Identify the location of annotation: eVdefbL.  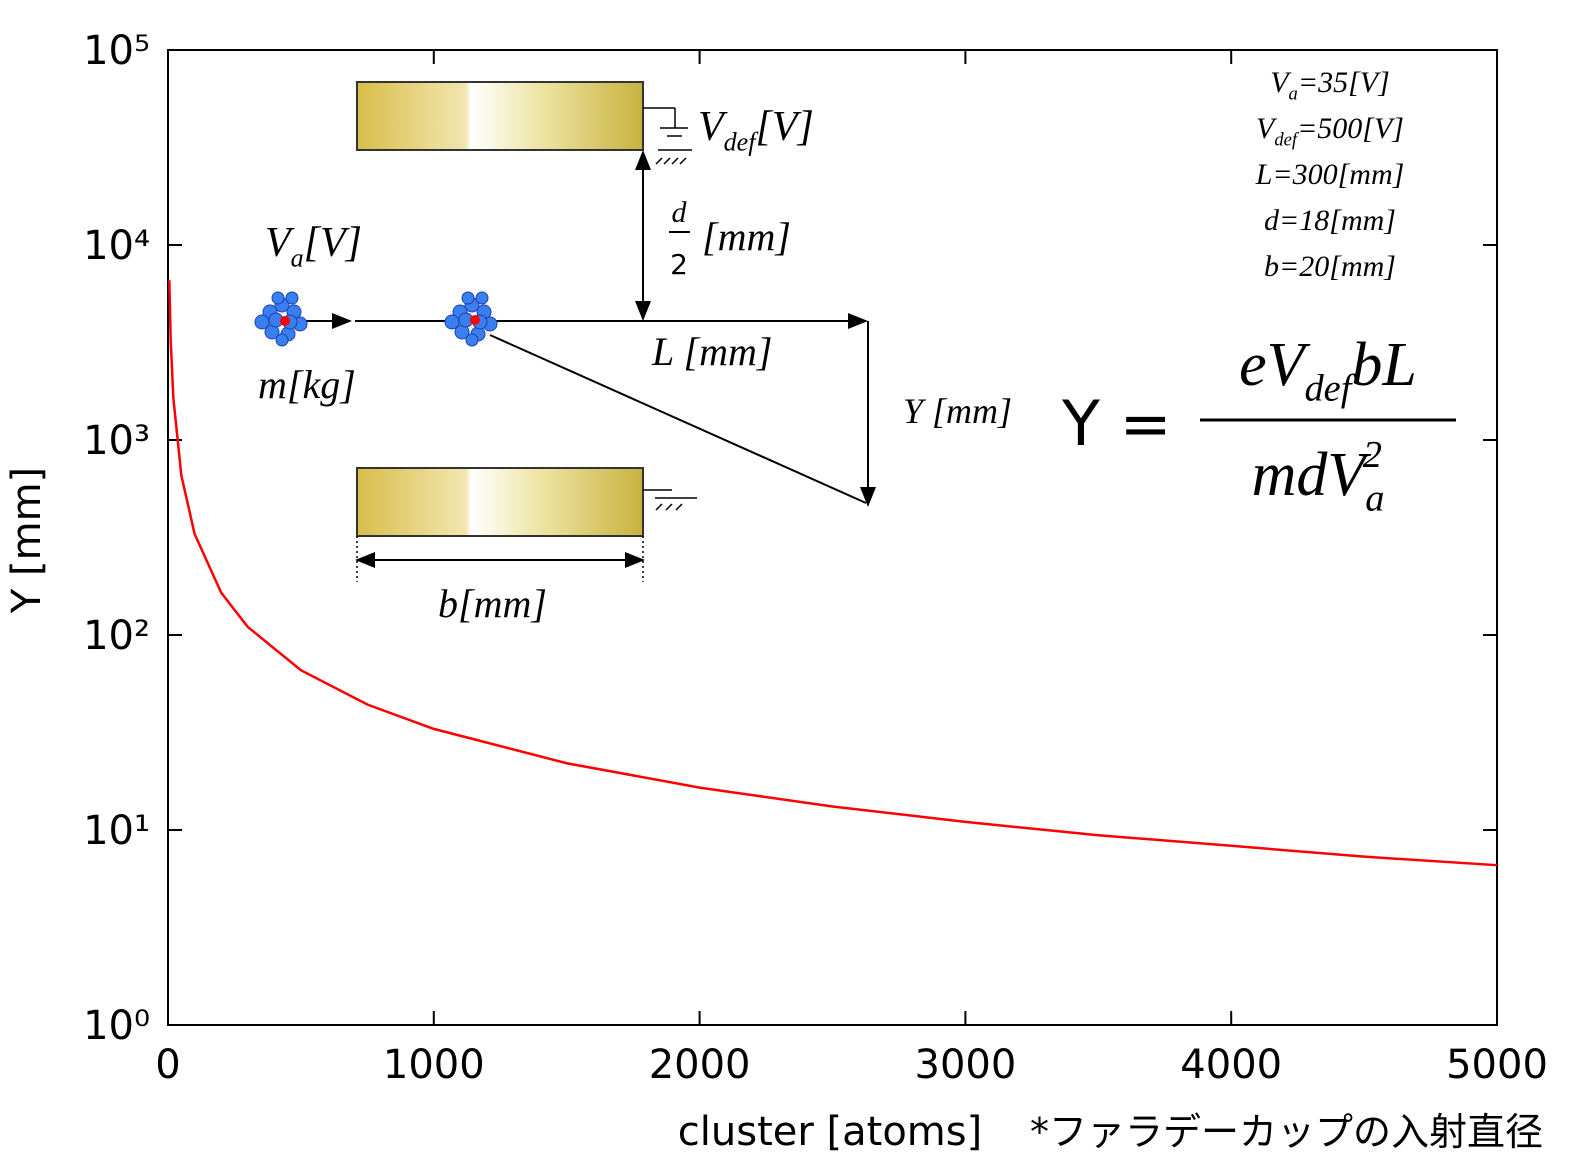
(1328, 370).